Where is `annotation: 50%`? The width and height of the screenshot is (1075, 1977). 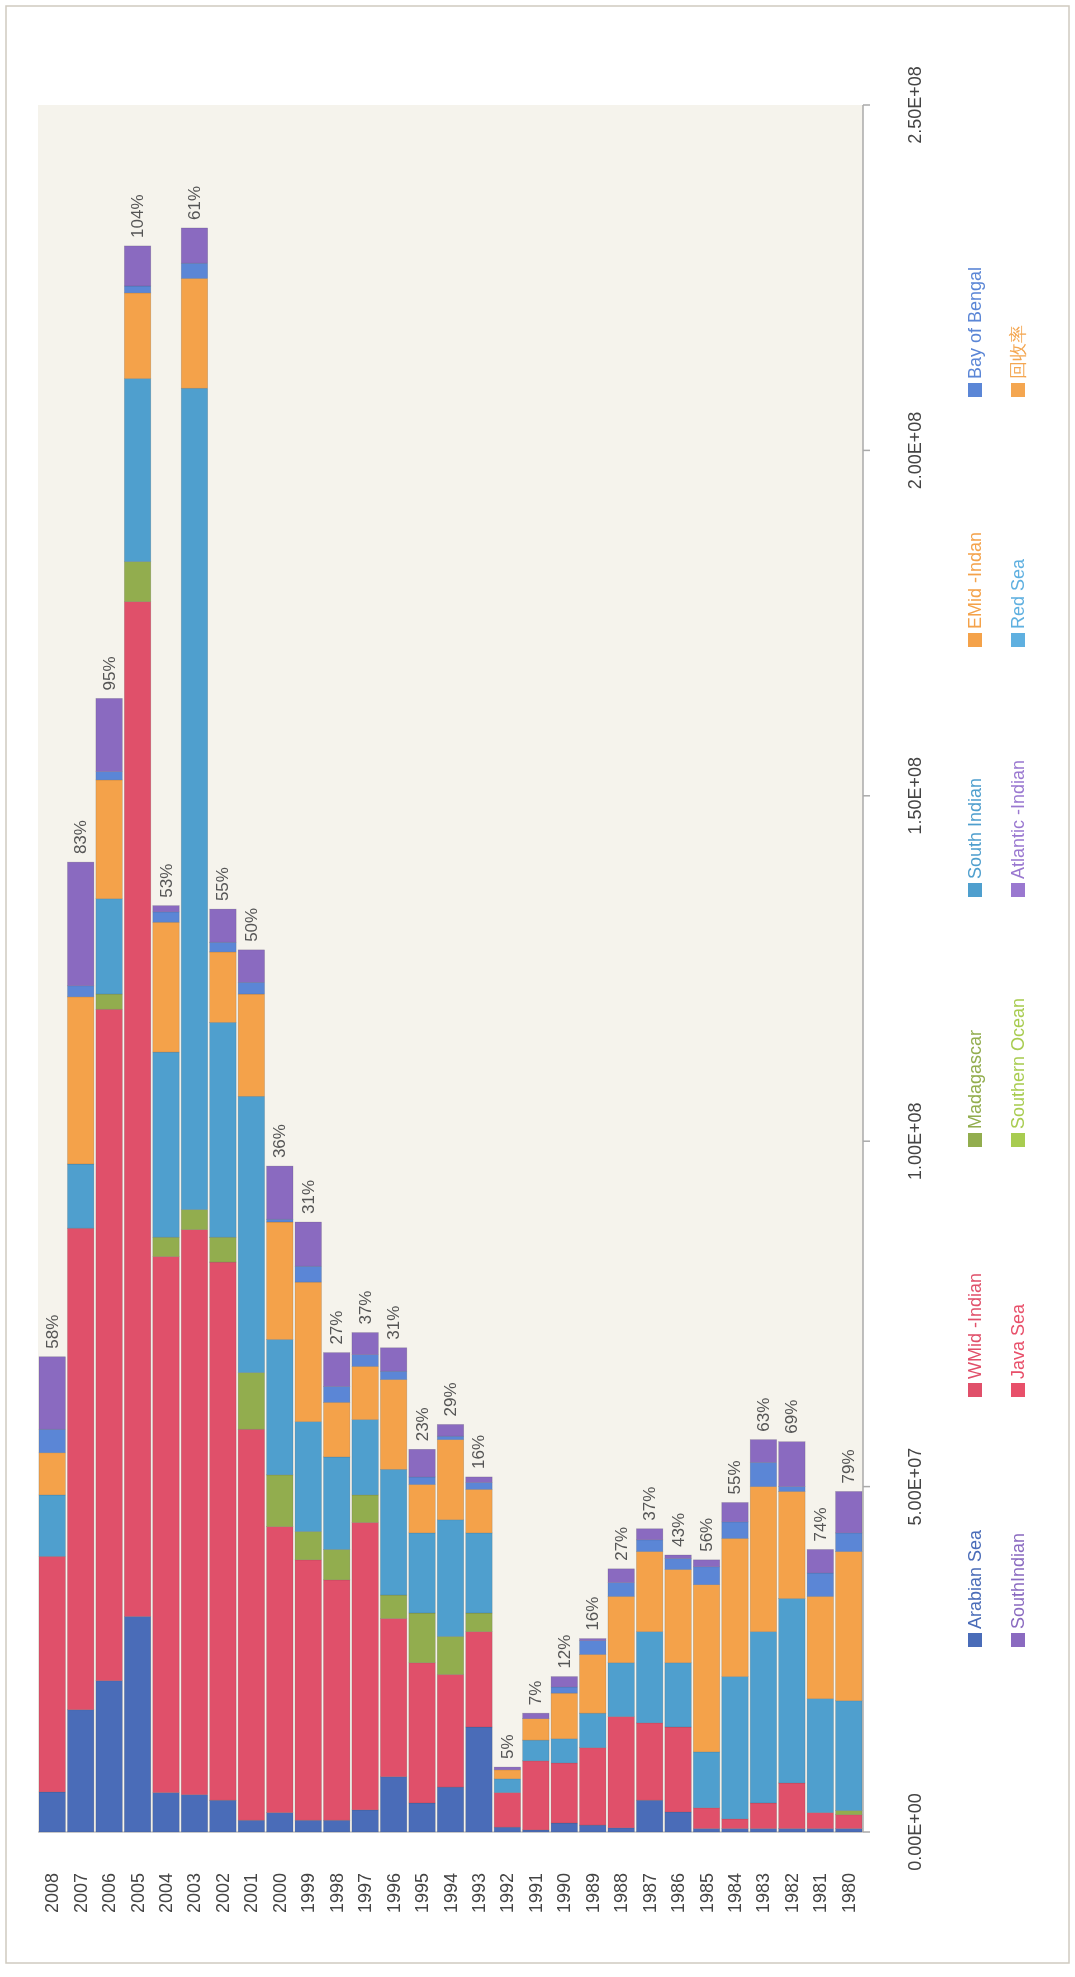
annotation: 50% is located at coordinates (251, 924).